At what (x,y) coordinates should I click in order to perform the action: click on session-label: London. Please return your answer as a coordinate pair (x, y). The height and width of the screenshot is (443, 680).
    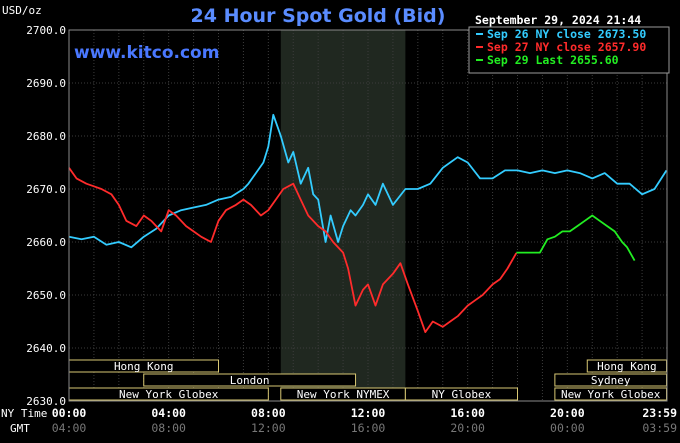
    Looking at the image, I should click on (250, 380).